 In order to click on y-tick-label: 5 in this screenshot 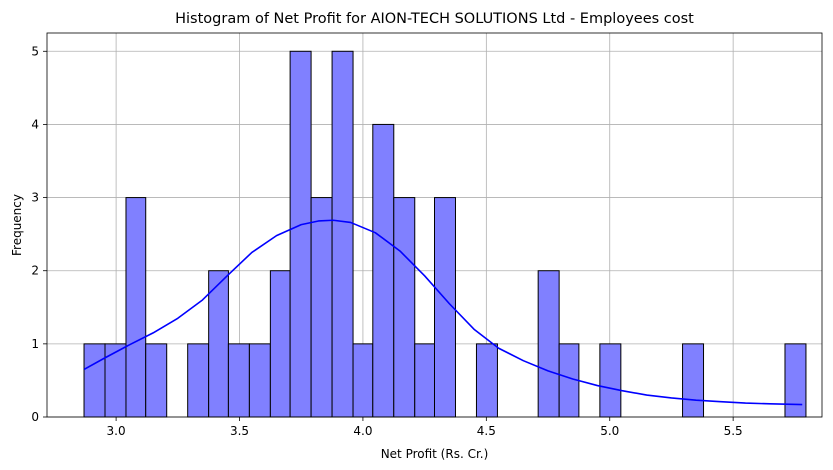, I will do `click(35, 51)`.